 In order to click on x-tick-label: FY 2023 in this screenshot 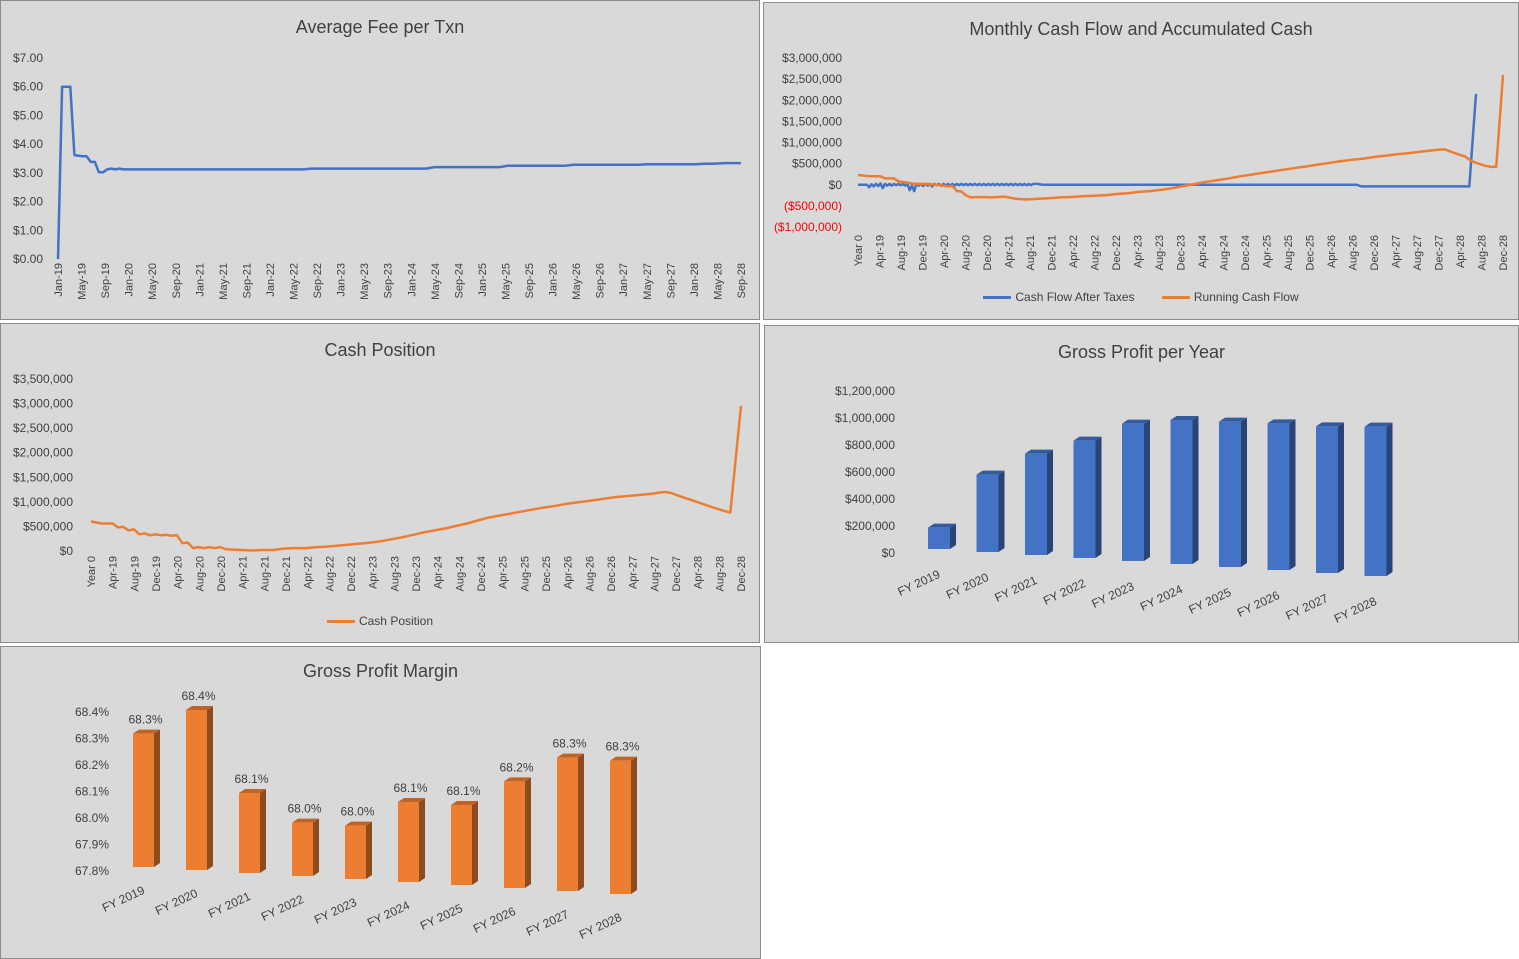, I will do `click(1112, 595)`.